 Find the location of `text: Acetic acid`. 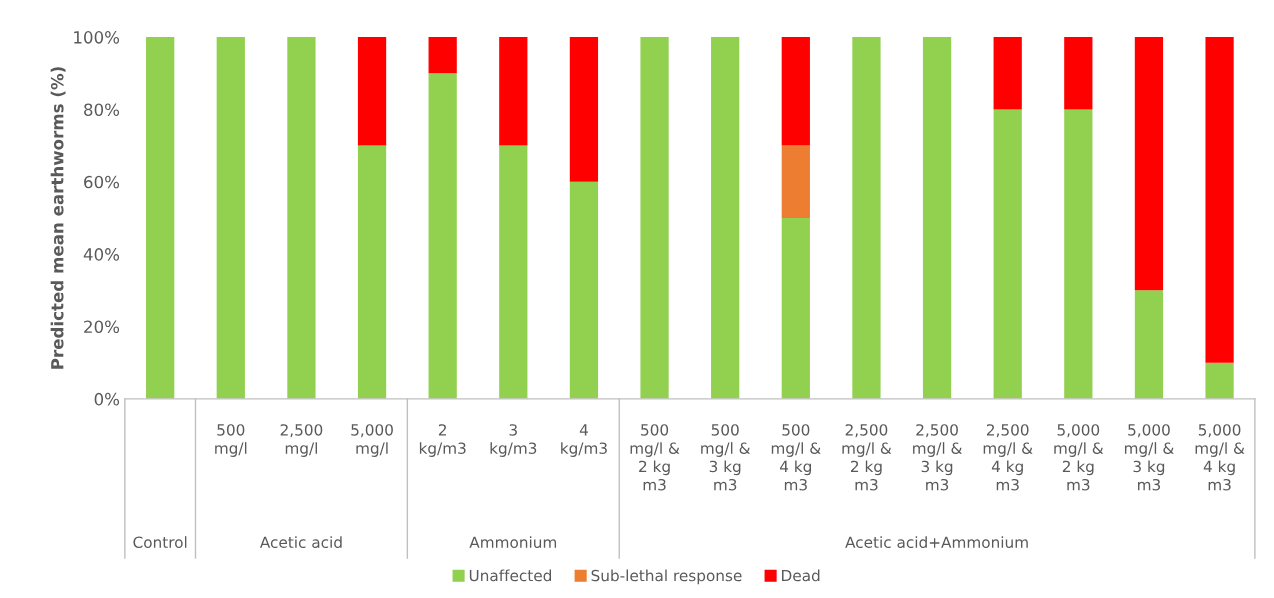

text: Acetic acid is located at coordinates (300, 542).